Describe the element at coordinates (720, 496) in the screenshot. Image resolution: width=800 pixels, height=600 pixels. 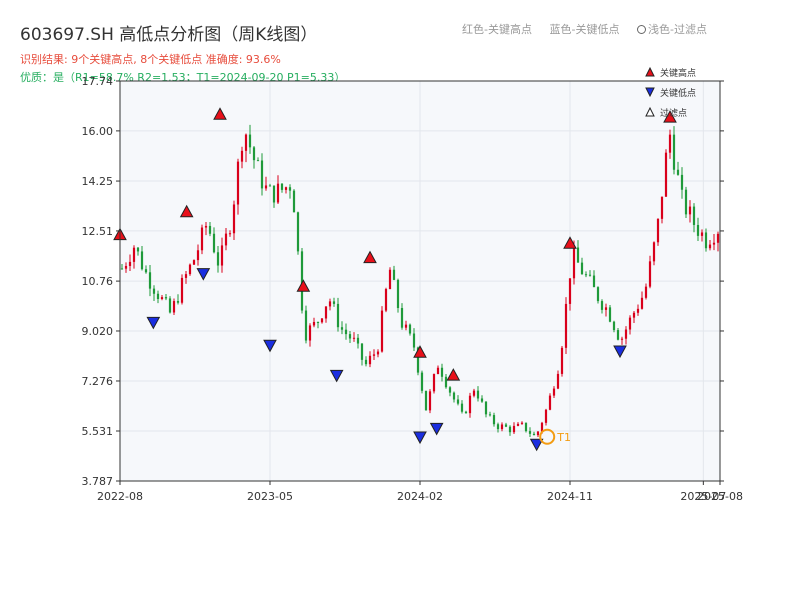
I see `x-tick-label: 2025-08` at that location.